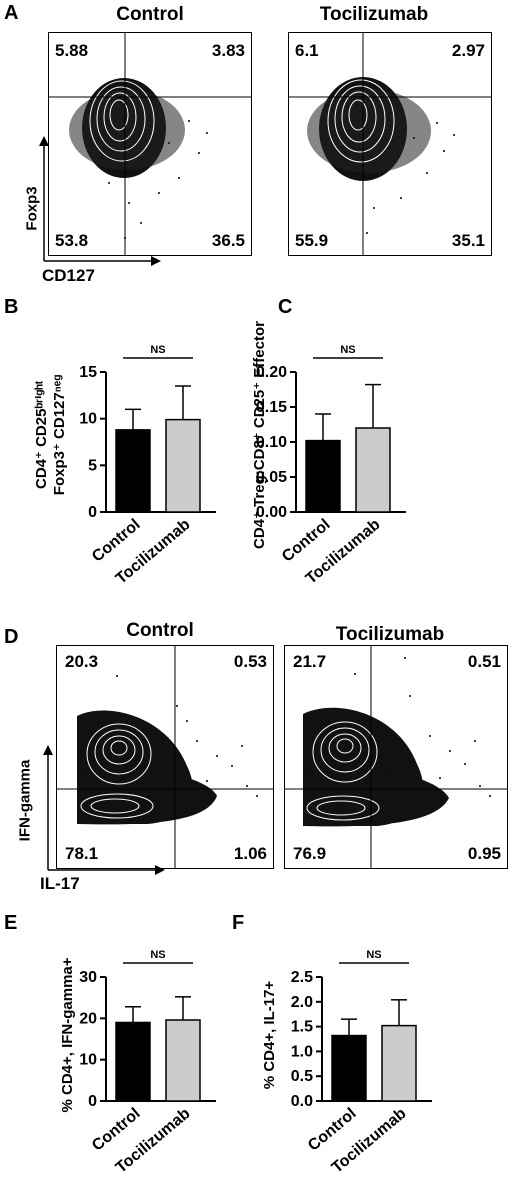 The width and height of the screenshot is (520, 1194). What do you see at coordinates (302, 1076) in the screenshot?
I see `y-tick-label: 0.5` at bounding box center [302, 1076].